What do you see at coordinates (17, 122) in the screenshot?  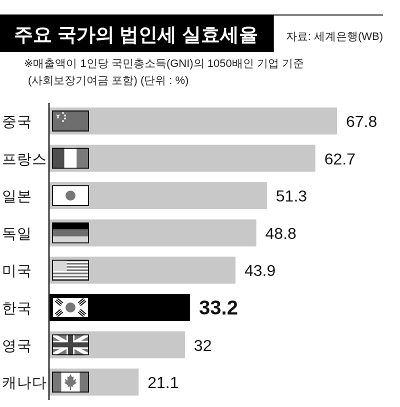 I see `y-tick-label: 중국` at bounding box center [17, 122].